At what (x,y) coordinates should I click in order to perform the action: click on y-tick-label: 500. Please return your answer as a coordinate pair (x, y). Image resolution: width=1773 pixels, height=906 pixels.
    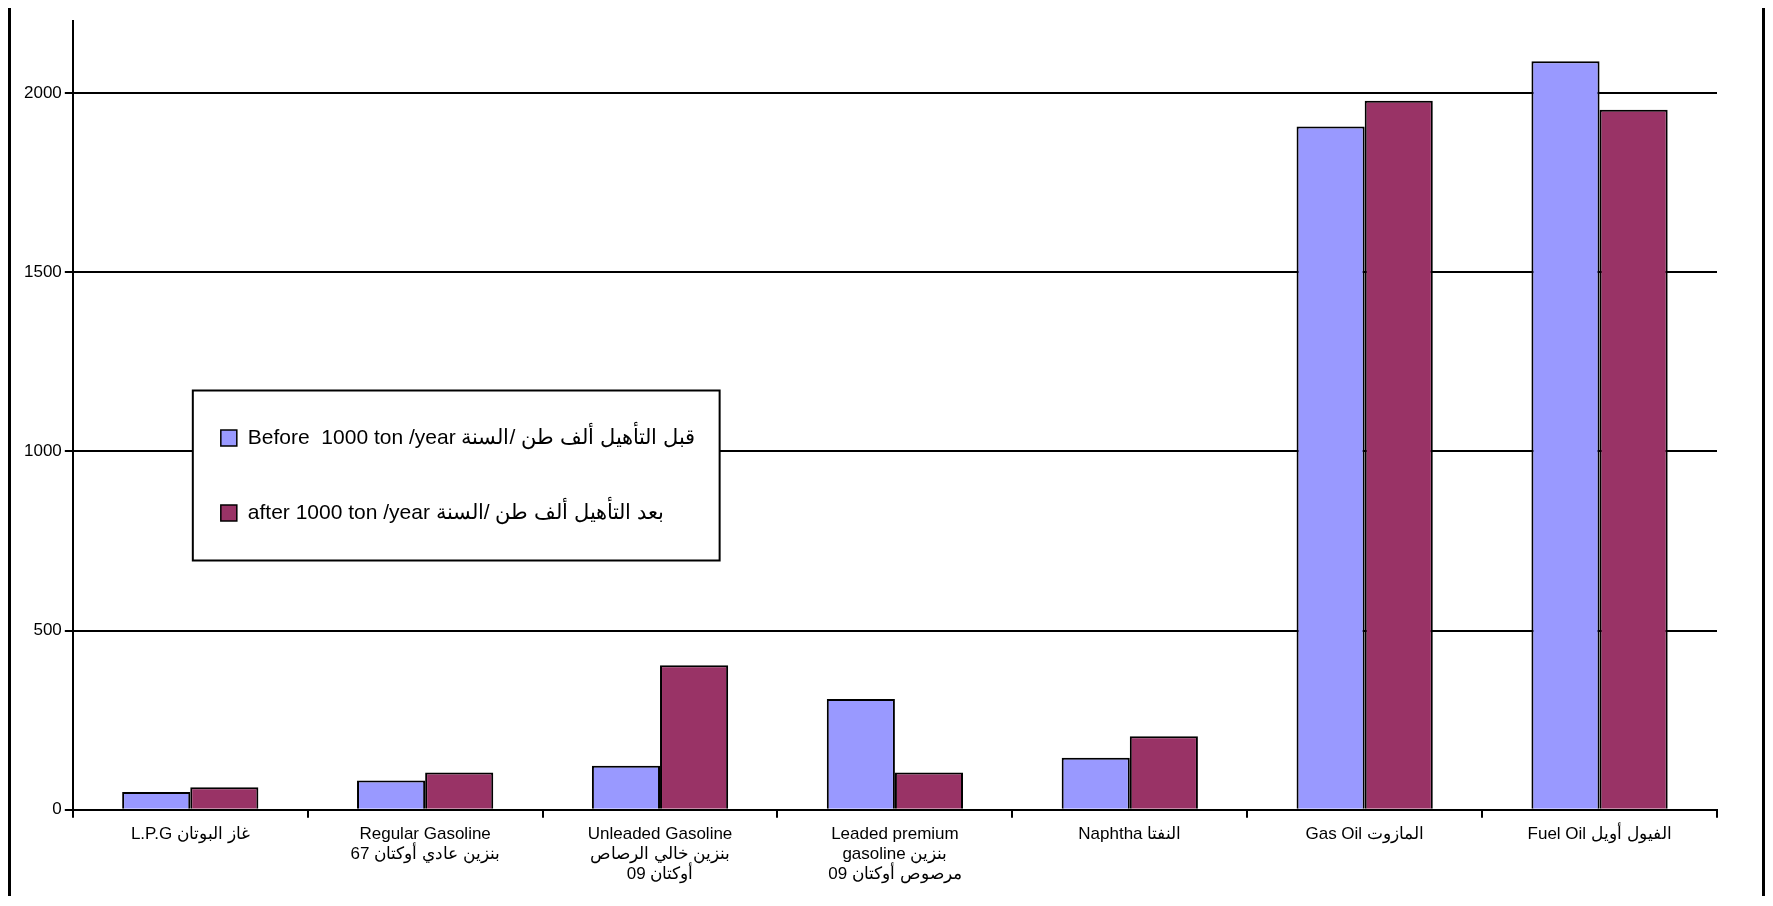
    Looking at the image, I should click on (47, 630).